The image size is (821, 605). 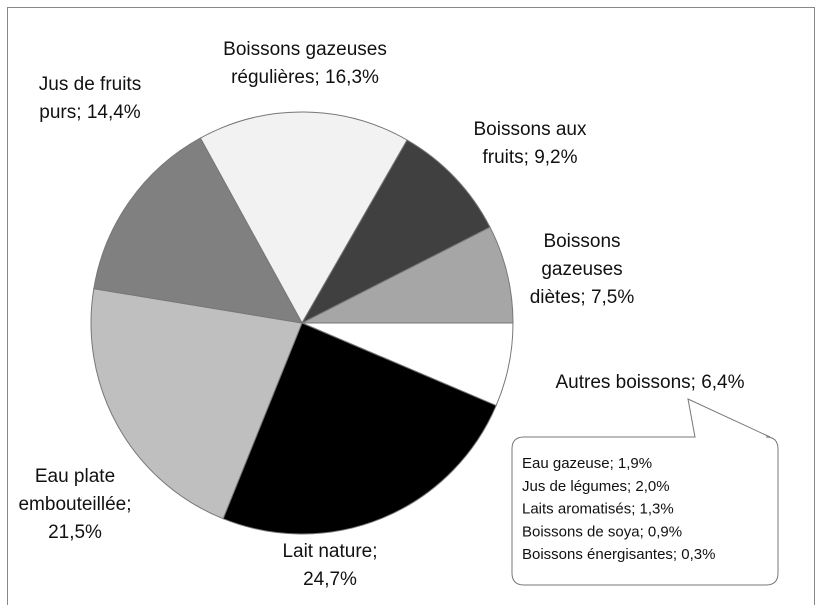 I want to click on slice-label: embouteillée;, so click(x=74, y=504).